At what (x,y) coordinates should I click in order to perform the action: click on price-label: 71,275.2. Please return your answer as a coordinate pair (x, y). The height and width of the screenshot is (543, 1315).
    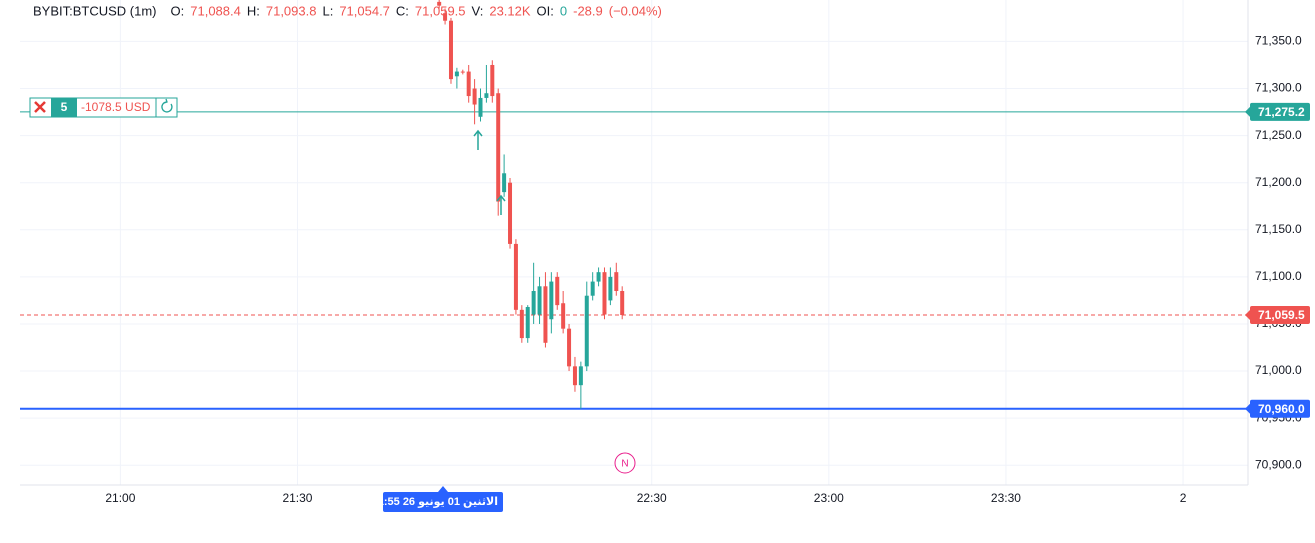
    Looking at the image, I should click on (1281, 112).